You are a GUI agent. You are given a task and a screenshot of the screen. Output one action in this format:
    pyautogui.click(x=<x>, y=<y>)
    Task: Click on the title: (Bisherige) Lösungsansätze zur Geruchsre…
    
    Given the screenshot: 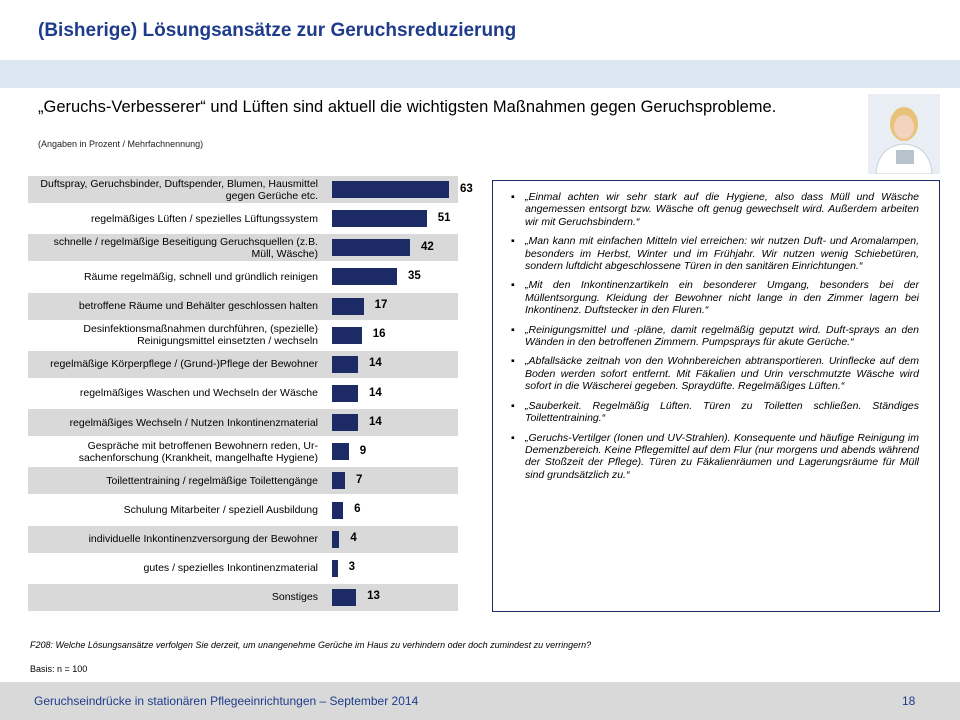 What is the action you would take?
    pyautogui.click(x=277, y=30)
    